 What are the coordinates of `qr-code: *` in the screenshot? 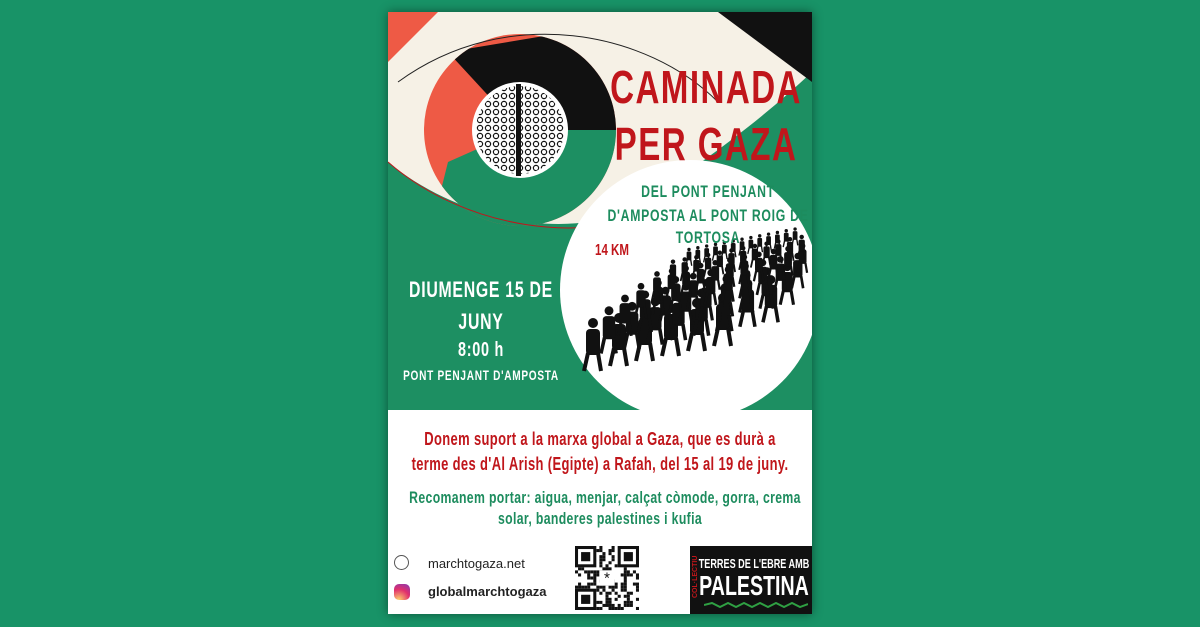 It's located at (607, 578).